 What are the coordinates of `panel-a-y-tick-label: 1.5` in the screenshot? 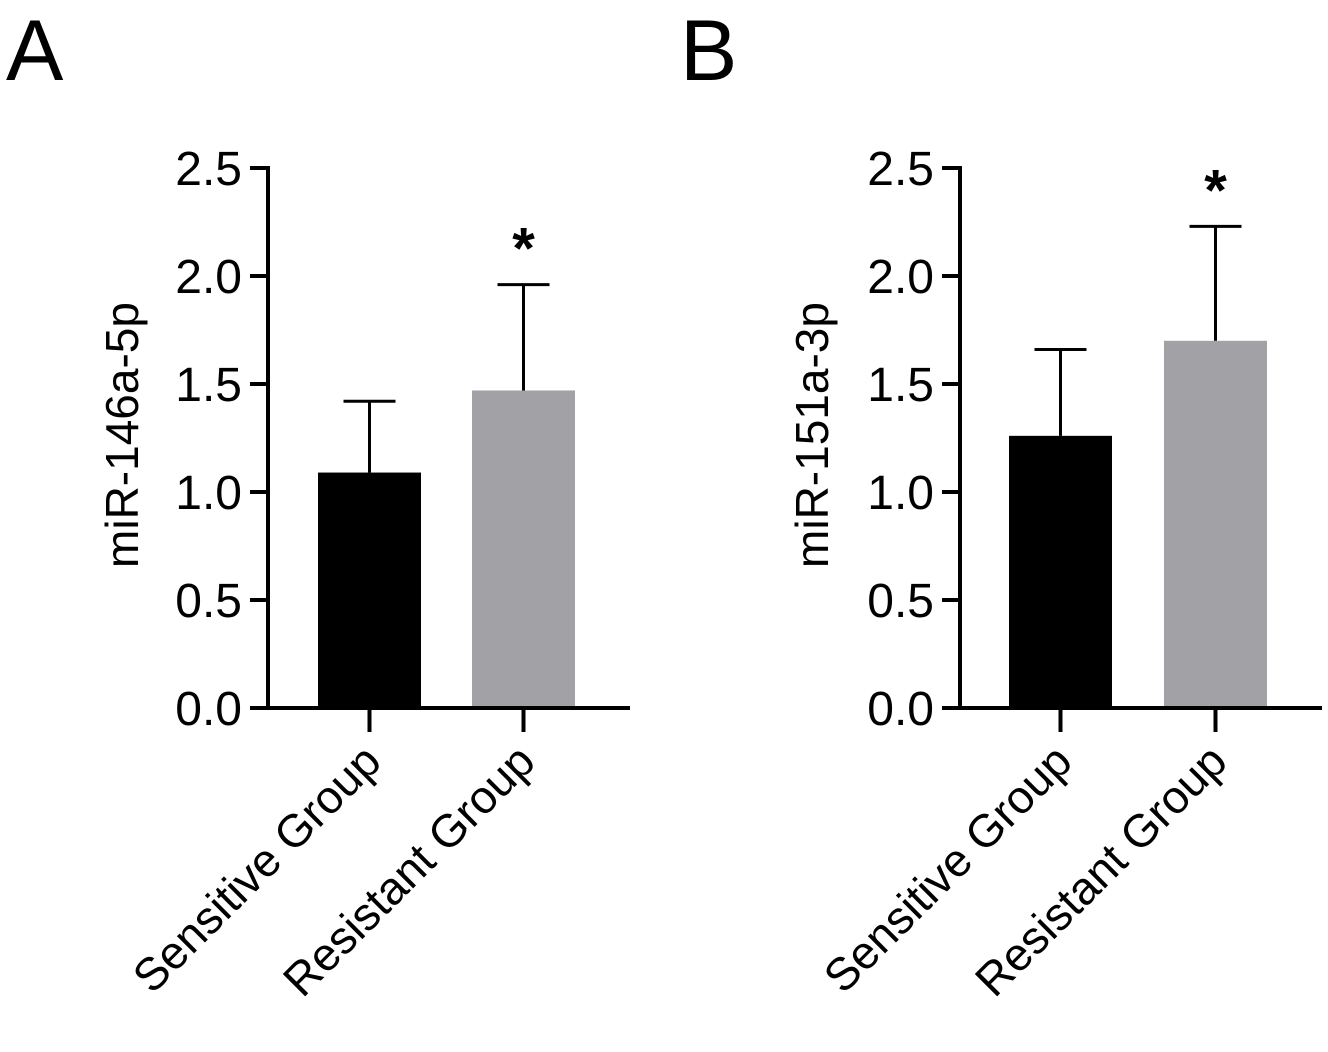 It's located at (208, 385).